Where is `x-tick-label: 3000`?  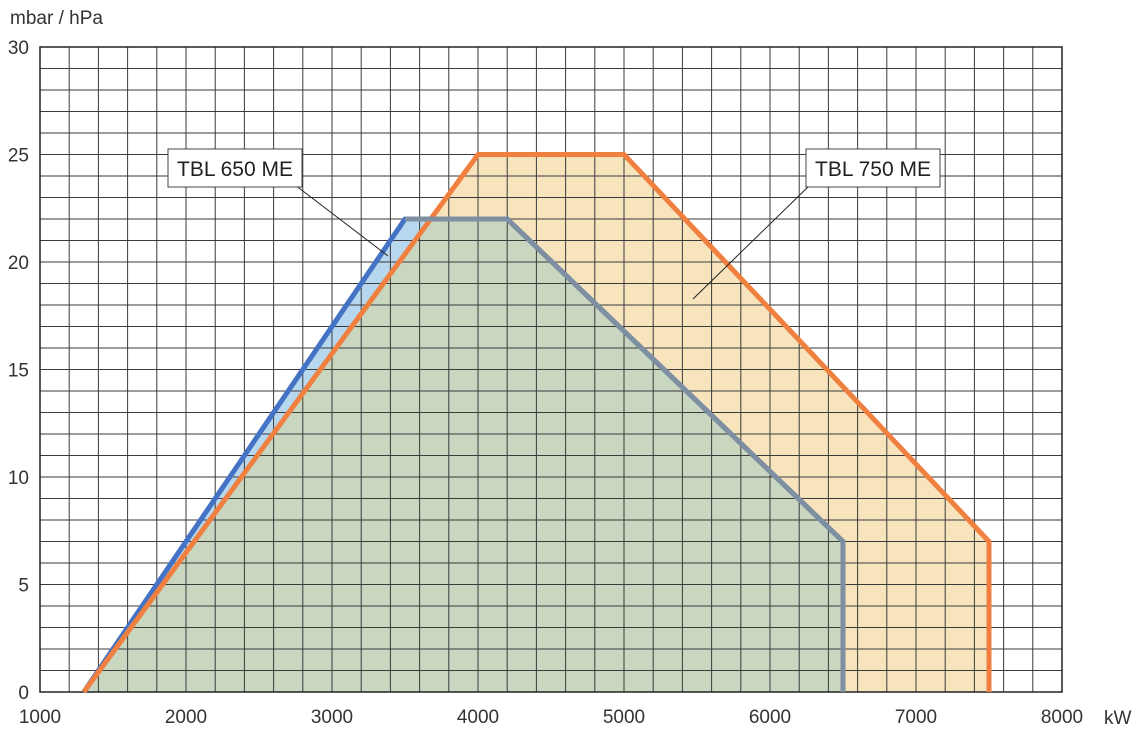 x-tick-label: 3000 is located at coordinates (332, 717).